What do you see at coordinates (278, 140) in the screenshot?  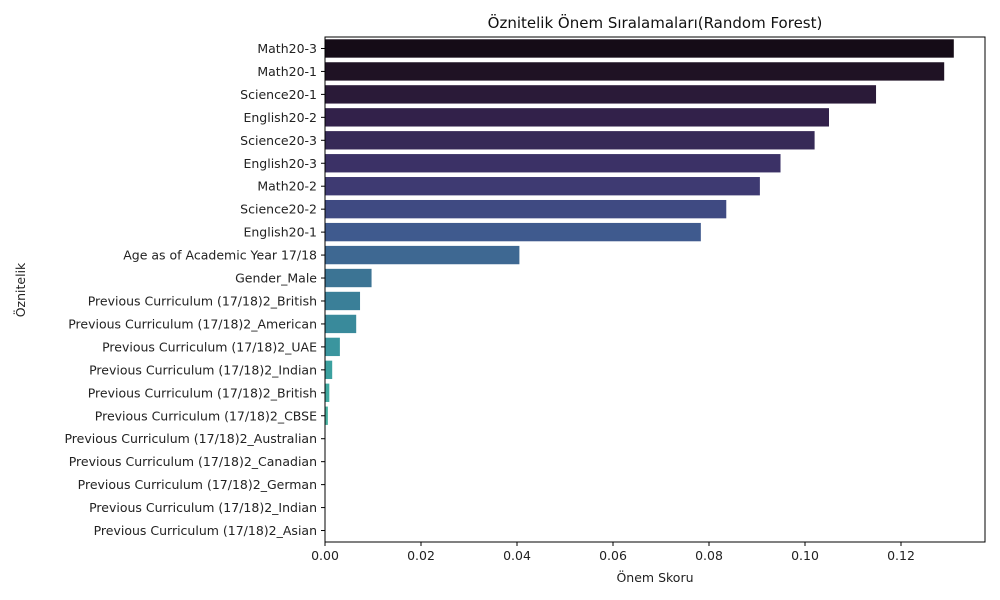 I see `y-tick-label: Science20-3` at bounding box center [278, 140].